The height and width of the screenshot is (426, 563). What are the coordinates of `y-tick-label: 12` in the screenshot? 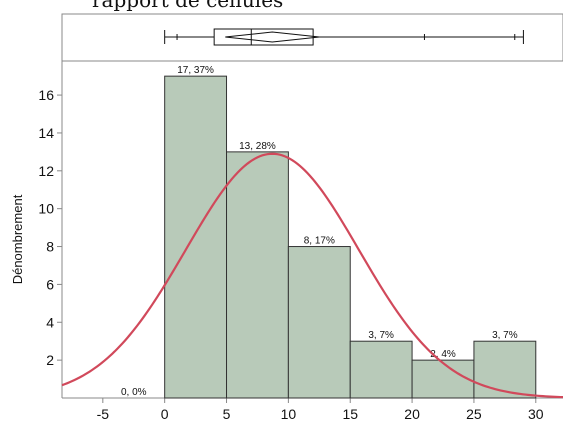 It's located at (46, 171).